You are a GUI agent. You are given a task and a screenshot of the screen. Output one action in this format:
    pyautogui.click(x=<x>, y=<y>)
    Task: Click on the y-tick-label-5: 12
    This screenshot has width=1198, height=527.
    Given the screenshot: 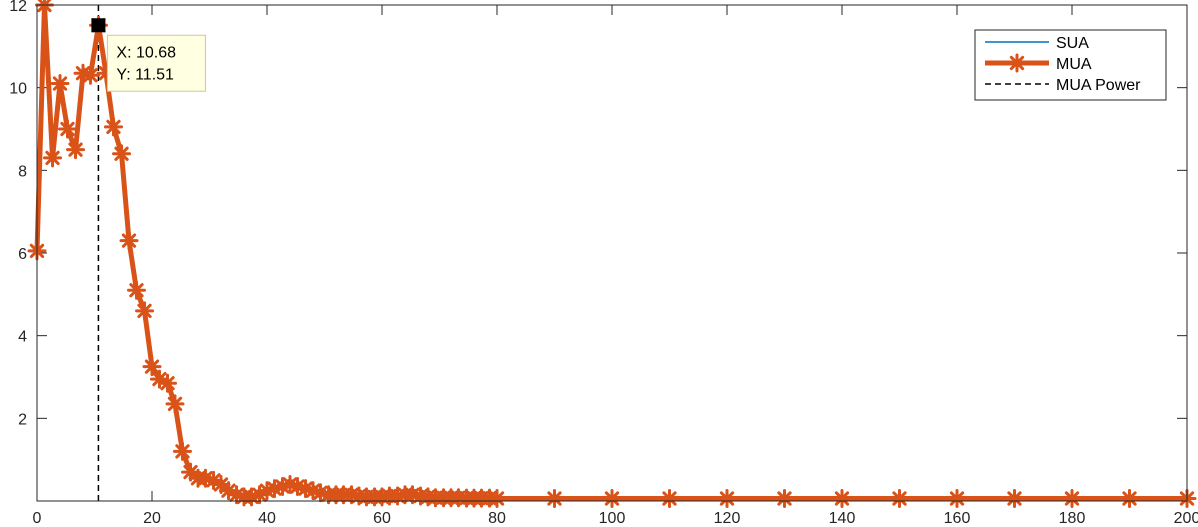 What is the action you would take?
    pyautogui.click(x=18, y=7)
    